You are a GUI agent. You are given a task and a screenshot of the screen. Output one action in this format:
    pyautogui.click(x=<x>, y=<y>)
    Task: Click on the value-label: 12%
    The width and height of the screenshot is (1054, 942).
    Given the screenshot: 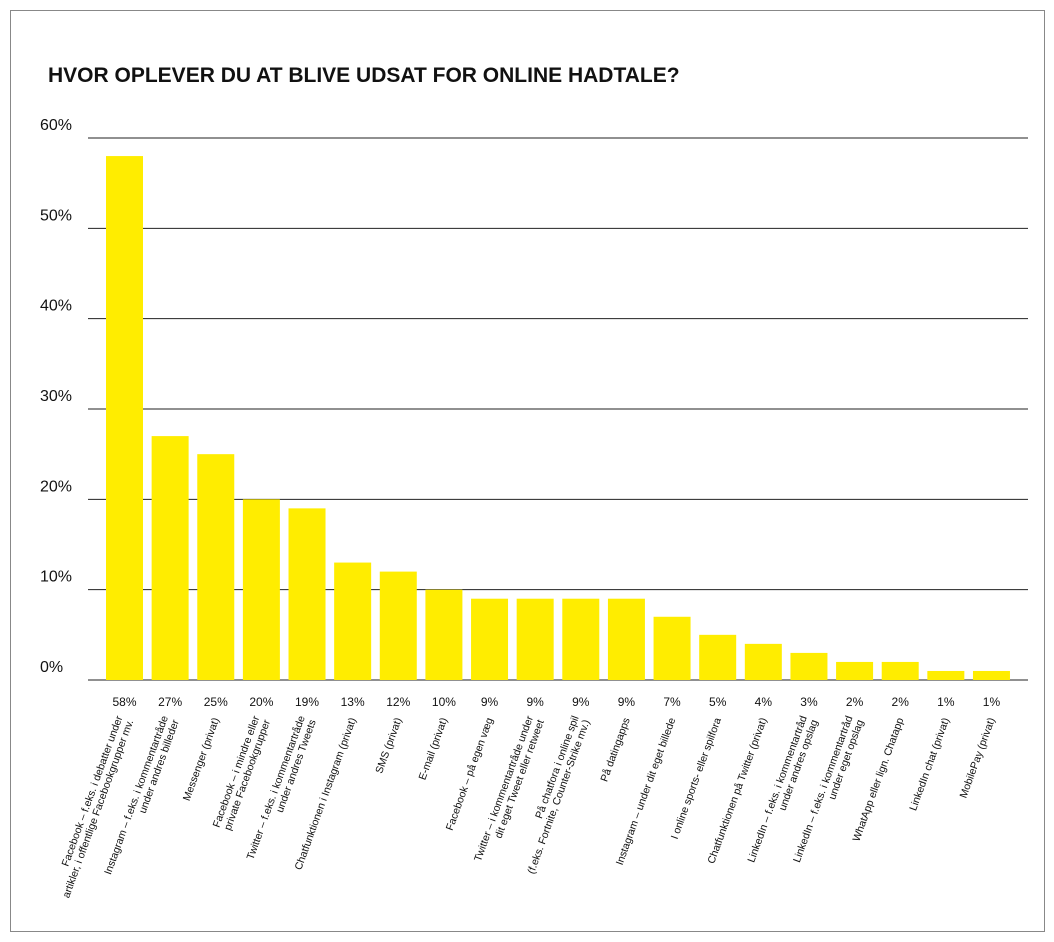 What is the action you would take?
    pyautogui.click(x=398, y=702)
    